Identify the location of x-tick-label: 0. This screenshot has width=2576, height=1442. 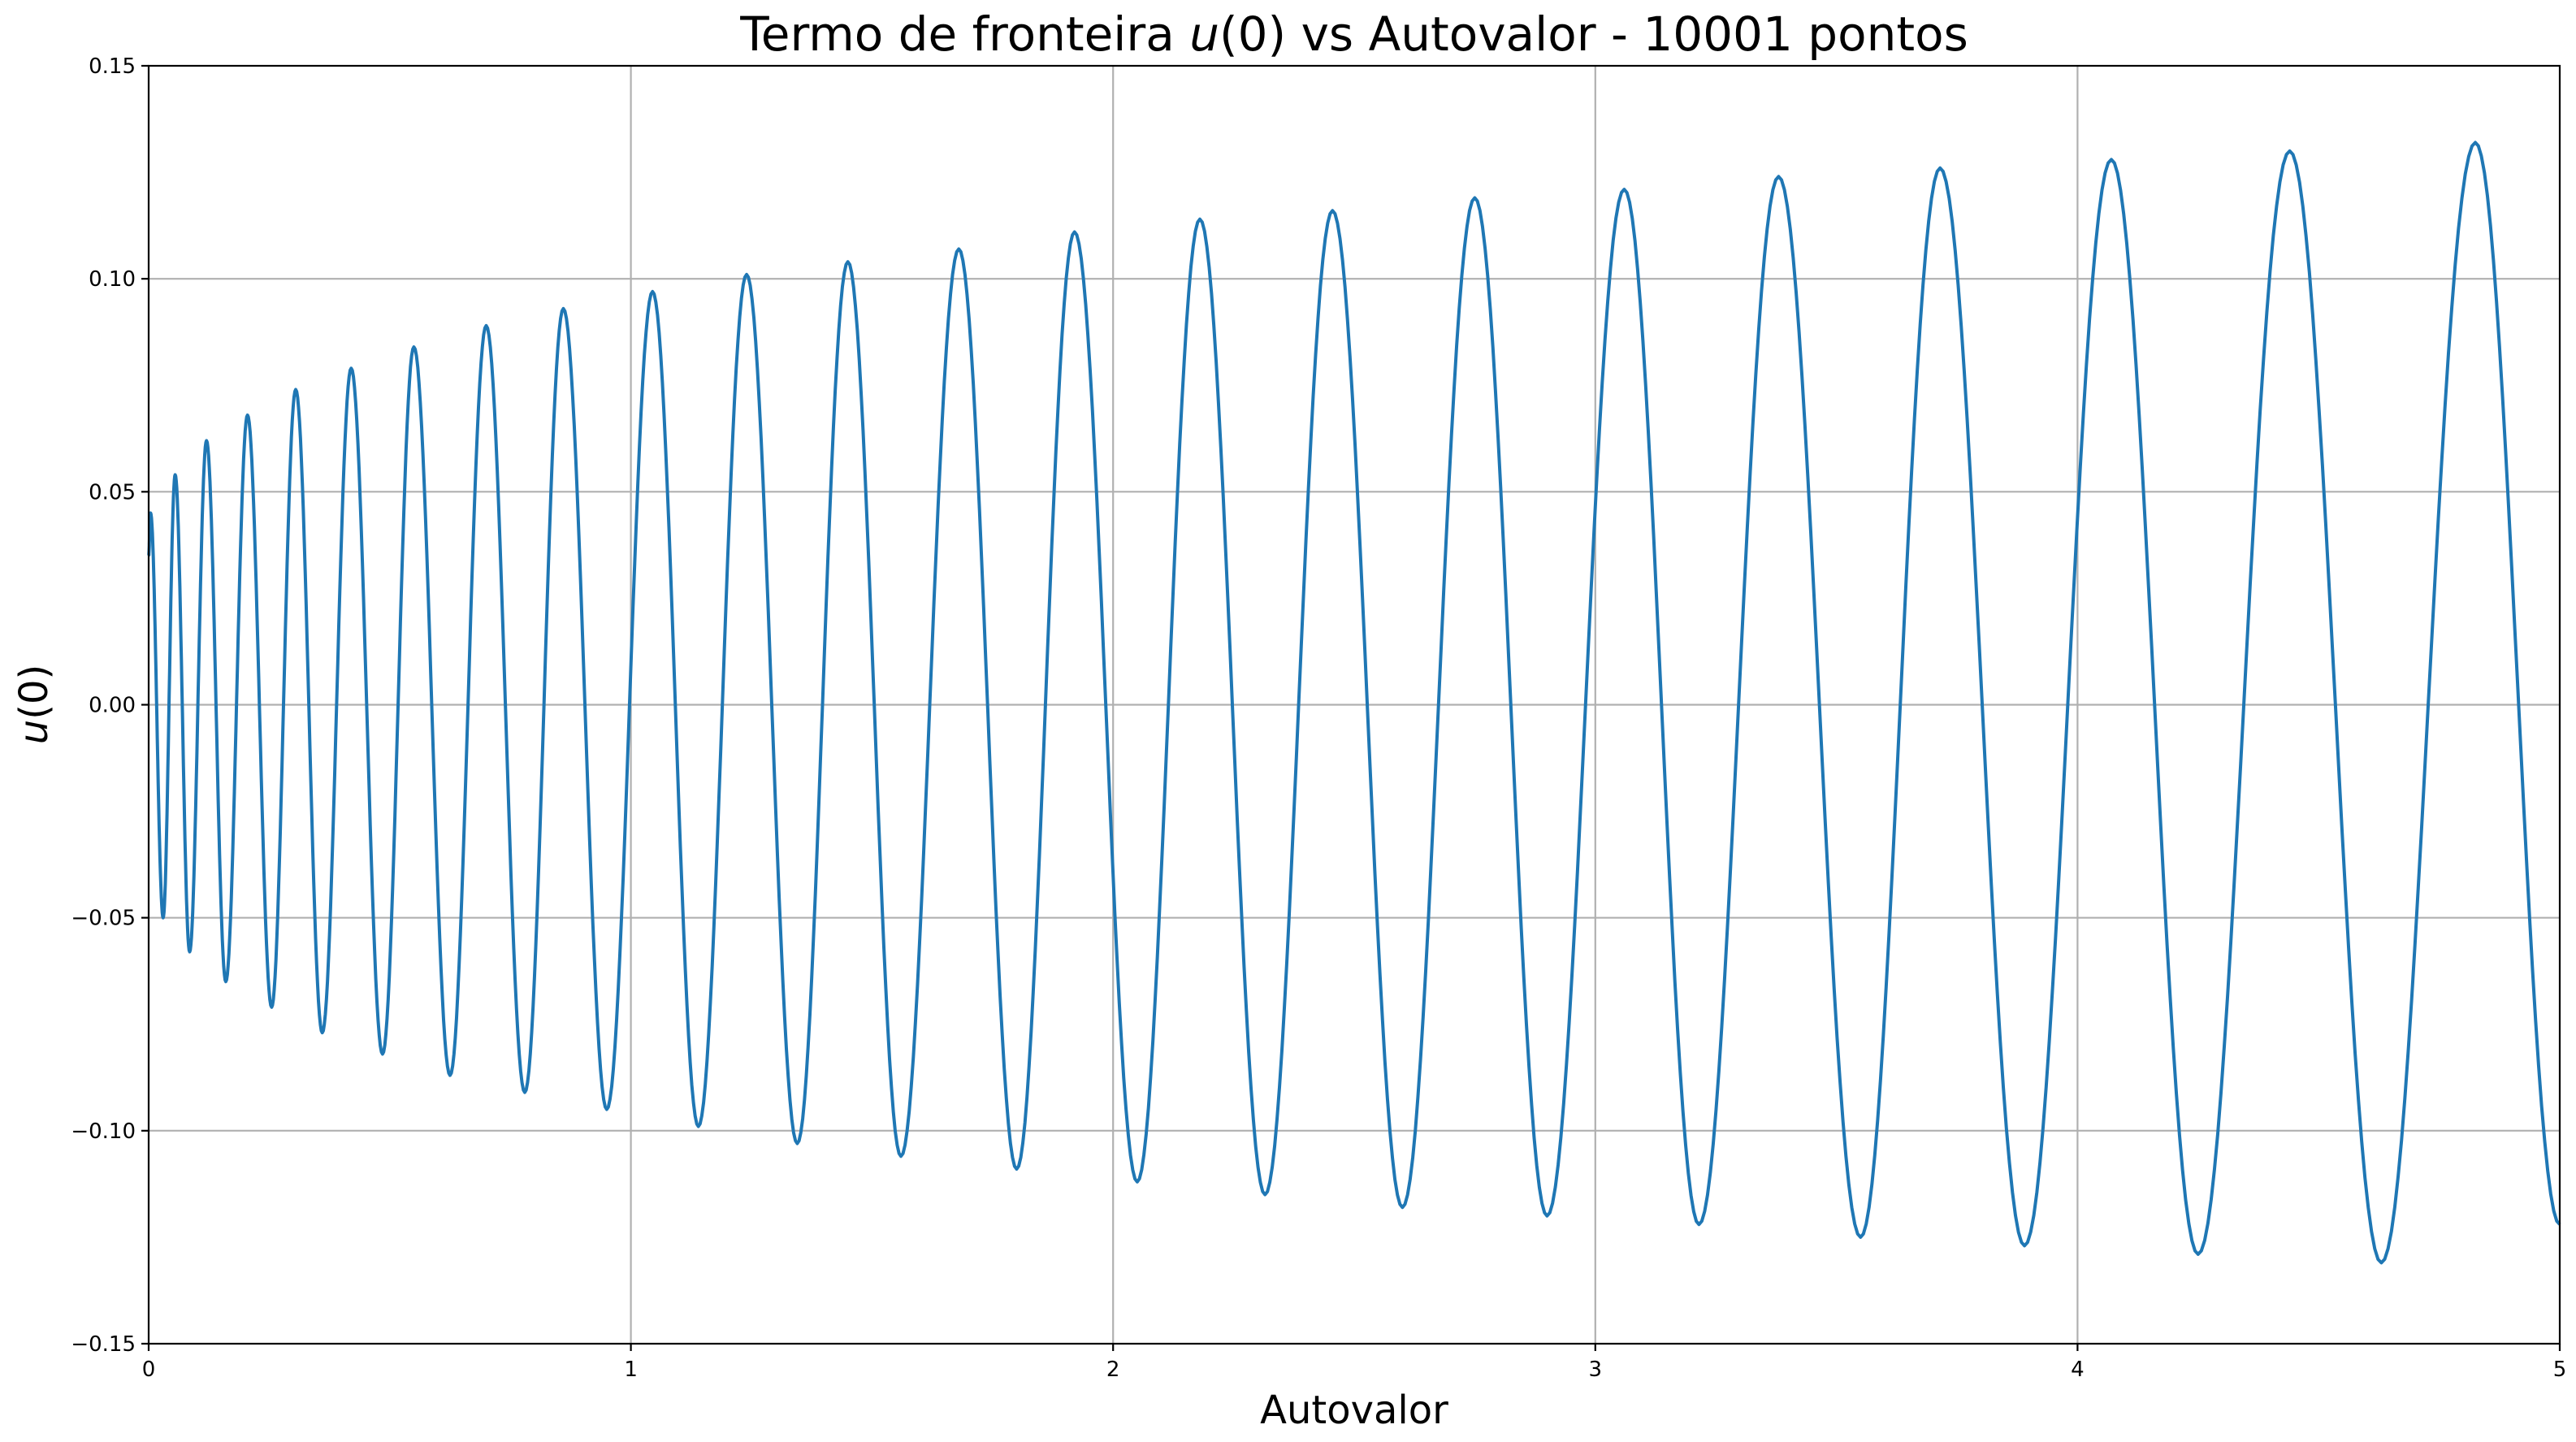
(149, 1370).